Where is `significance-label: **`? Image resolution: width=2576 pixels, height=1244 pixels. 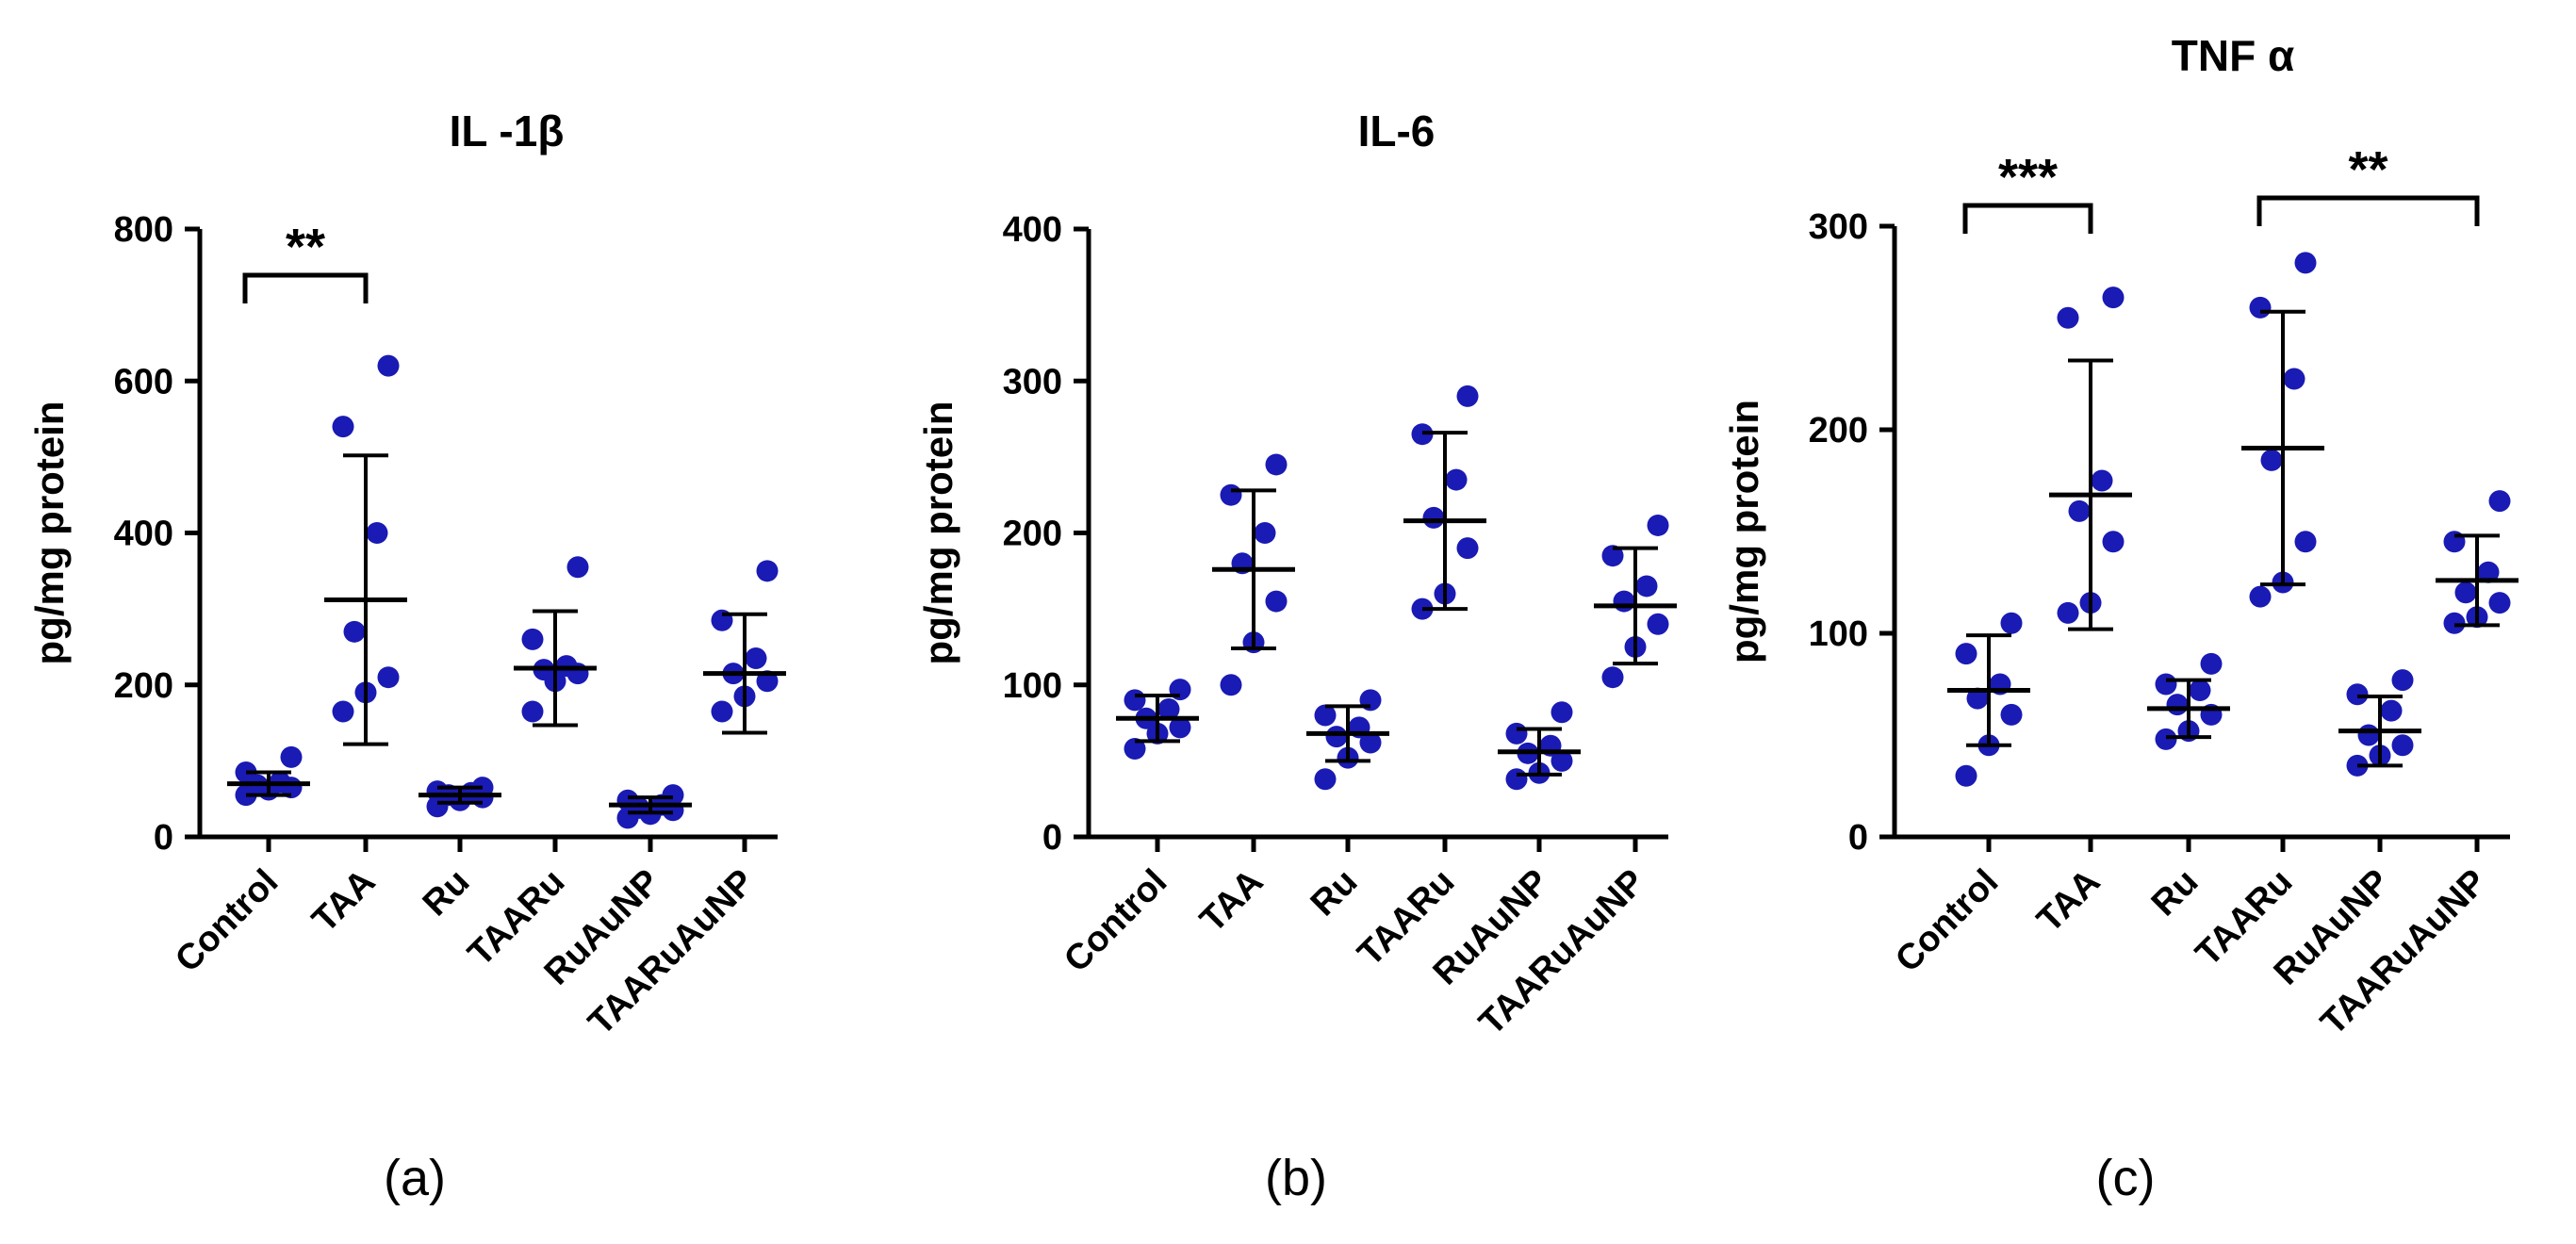
significance-label: ** is located at coordinates (305, 247).